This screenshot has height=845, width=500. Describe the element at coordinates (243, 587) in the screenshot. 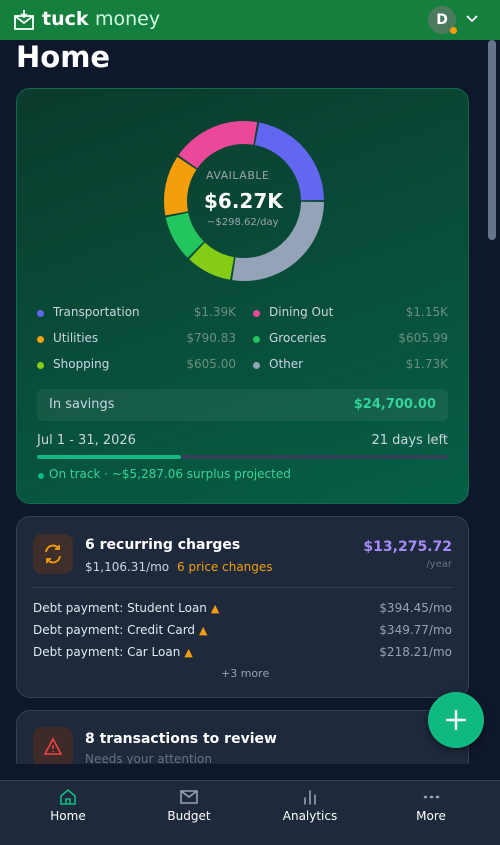

I see `divider` at that location.